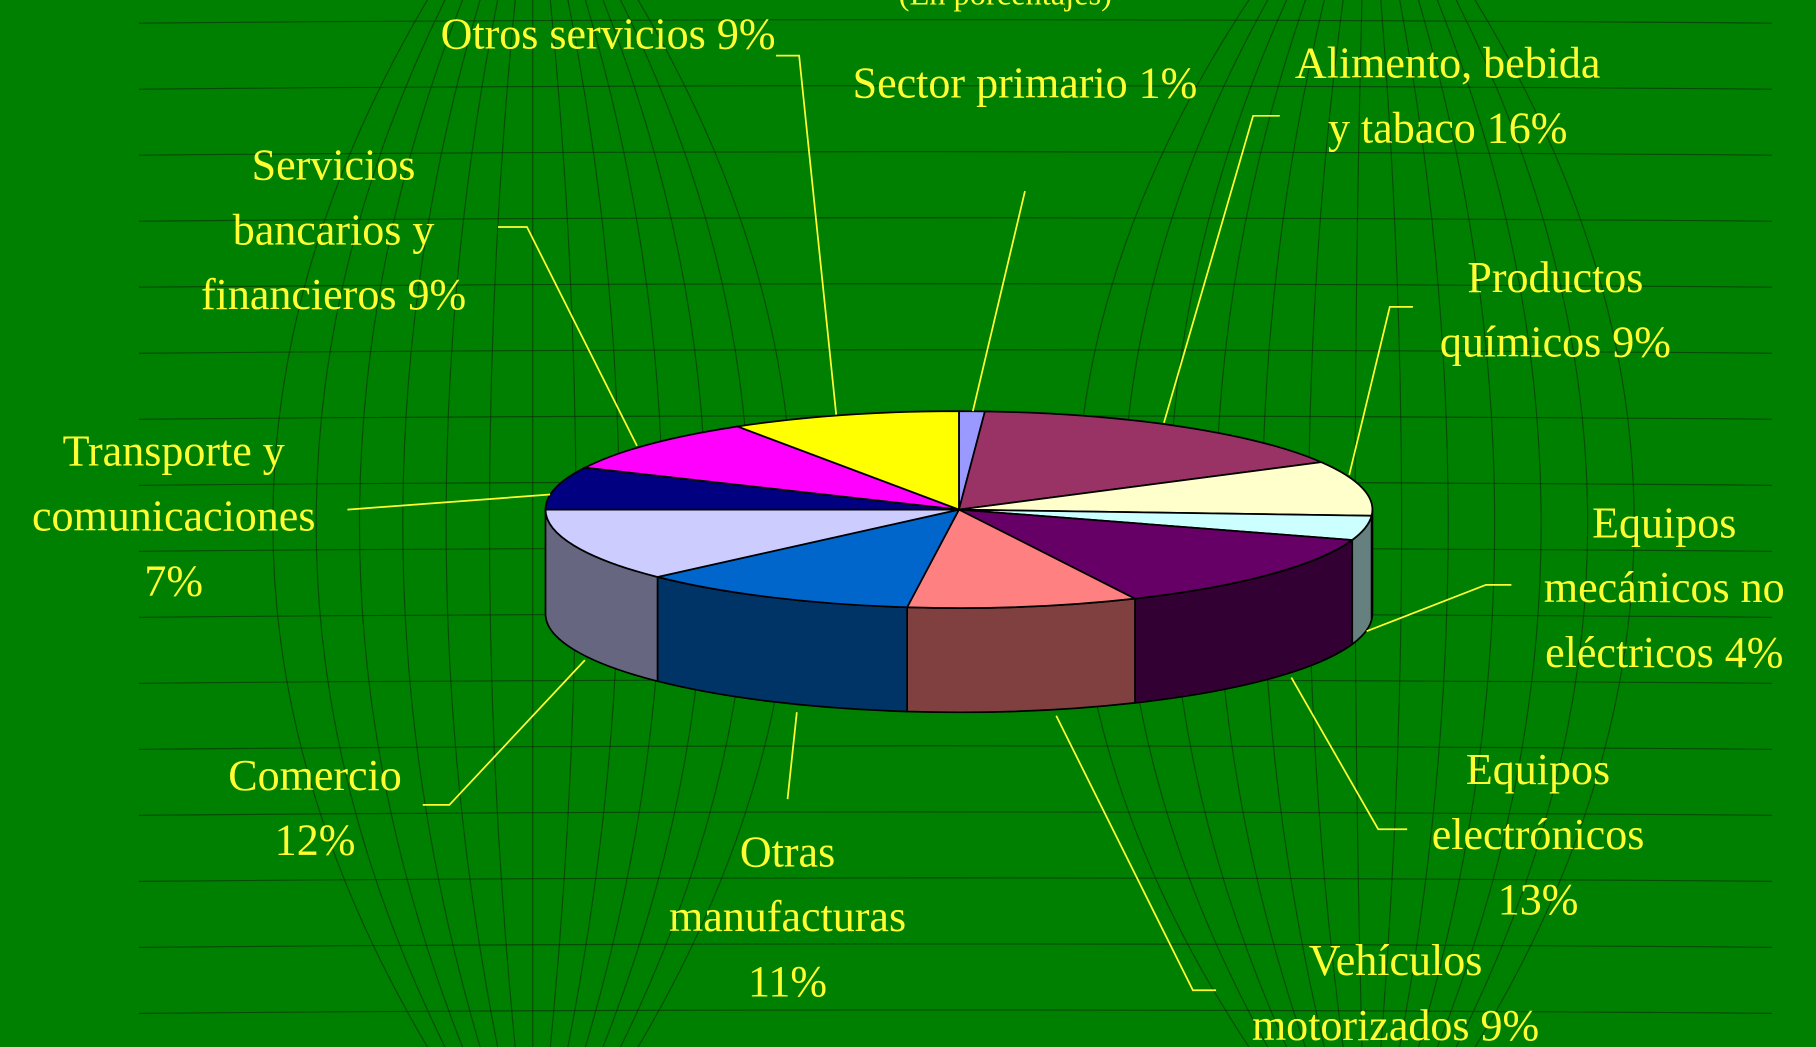  I want to click on chart-subtitle: (En porcentajes), so click(1005, 6).